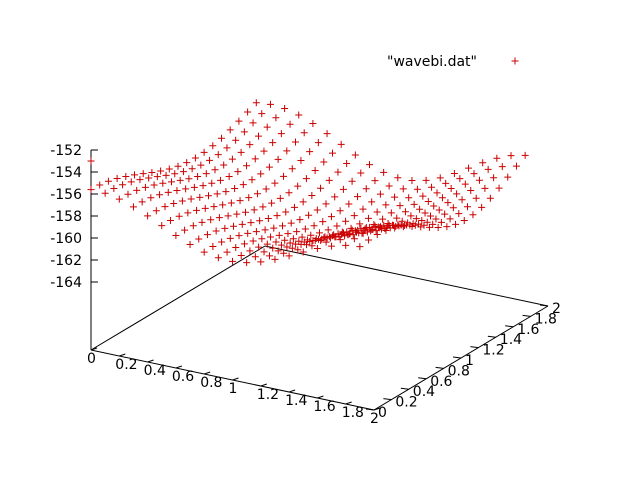 This screenshot has height=480, width=640. Describe the element at coordinates (546, 319) in the screenshot. I see `y-tick-label: 1.8` at that location.